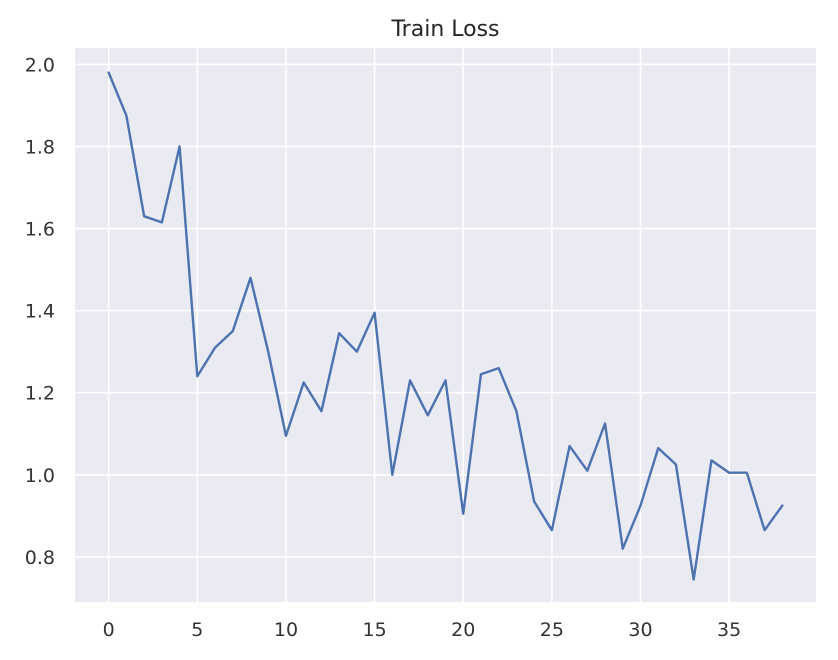 This screenshot has height=660, width=838. I want to click on x-tick-label: 10, so click(286, 630).